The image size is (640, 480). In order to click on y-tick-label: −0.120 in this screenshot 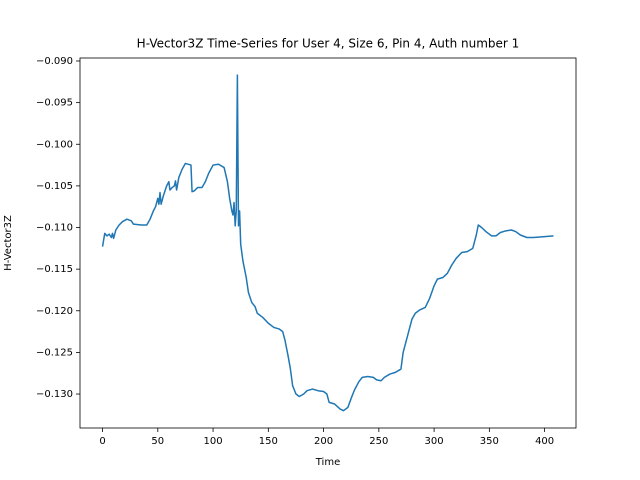, I will do `click(54, 311)`.